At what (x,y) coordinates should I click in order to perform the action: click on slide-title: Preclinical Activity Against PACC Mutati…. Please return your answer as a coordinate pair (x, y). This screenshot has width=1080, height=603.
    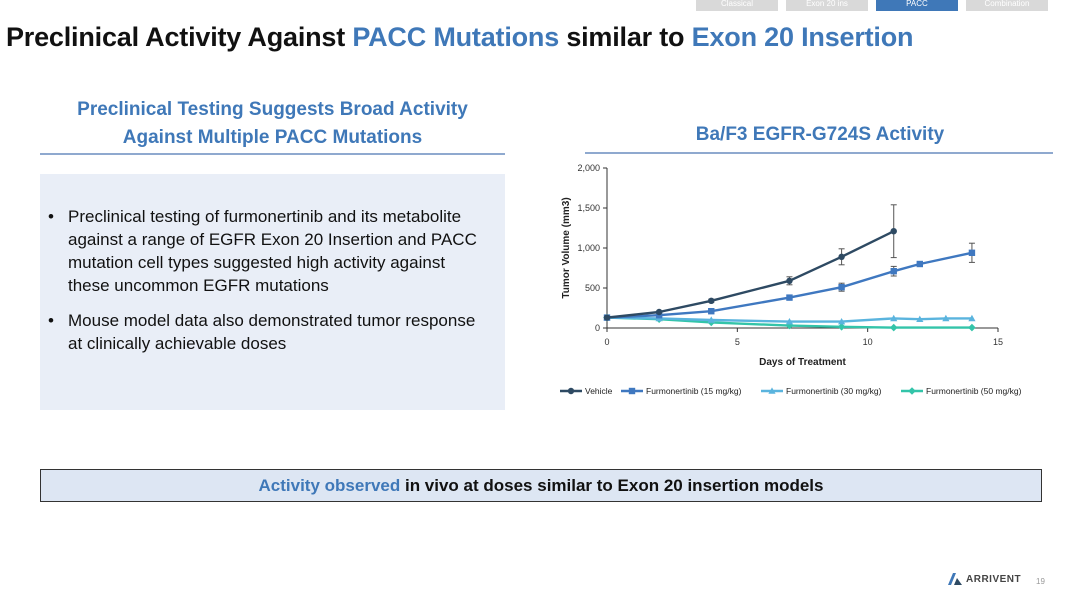
    Looking at the image, I should click on (460, 37).